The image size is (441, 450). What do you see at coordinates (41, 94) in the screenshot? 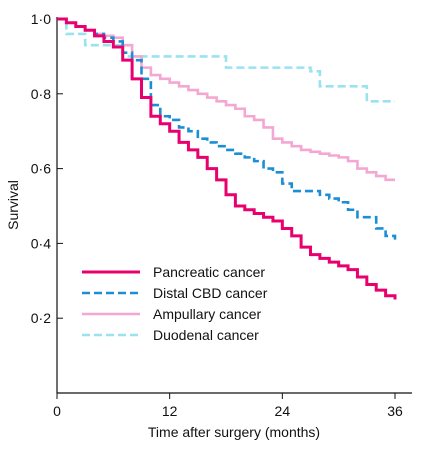
I see `y-tick-label: 0·8` at bounding box center [41, 94].